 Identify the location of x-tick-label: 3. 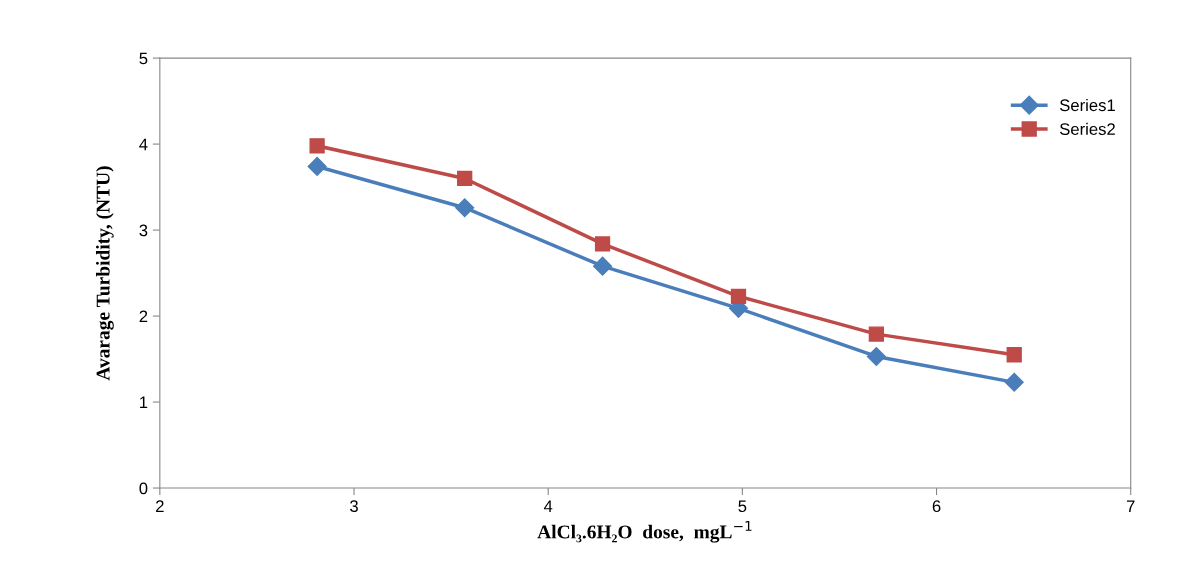
(354, 506).